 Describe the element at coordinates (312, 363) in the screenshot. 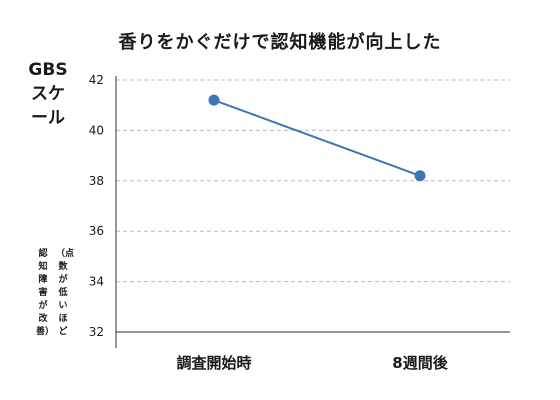

I see `x-category-labels: 調査開始時 8週間後` at that location.